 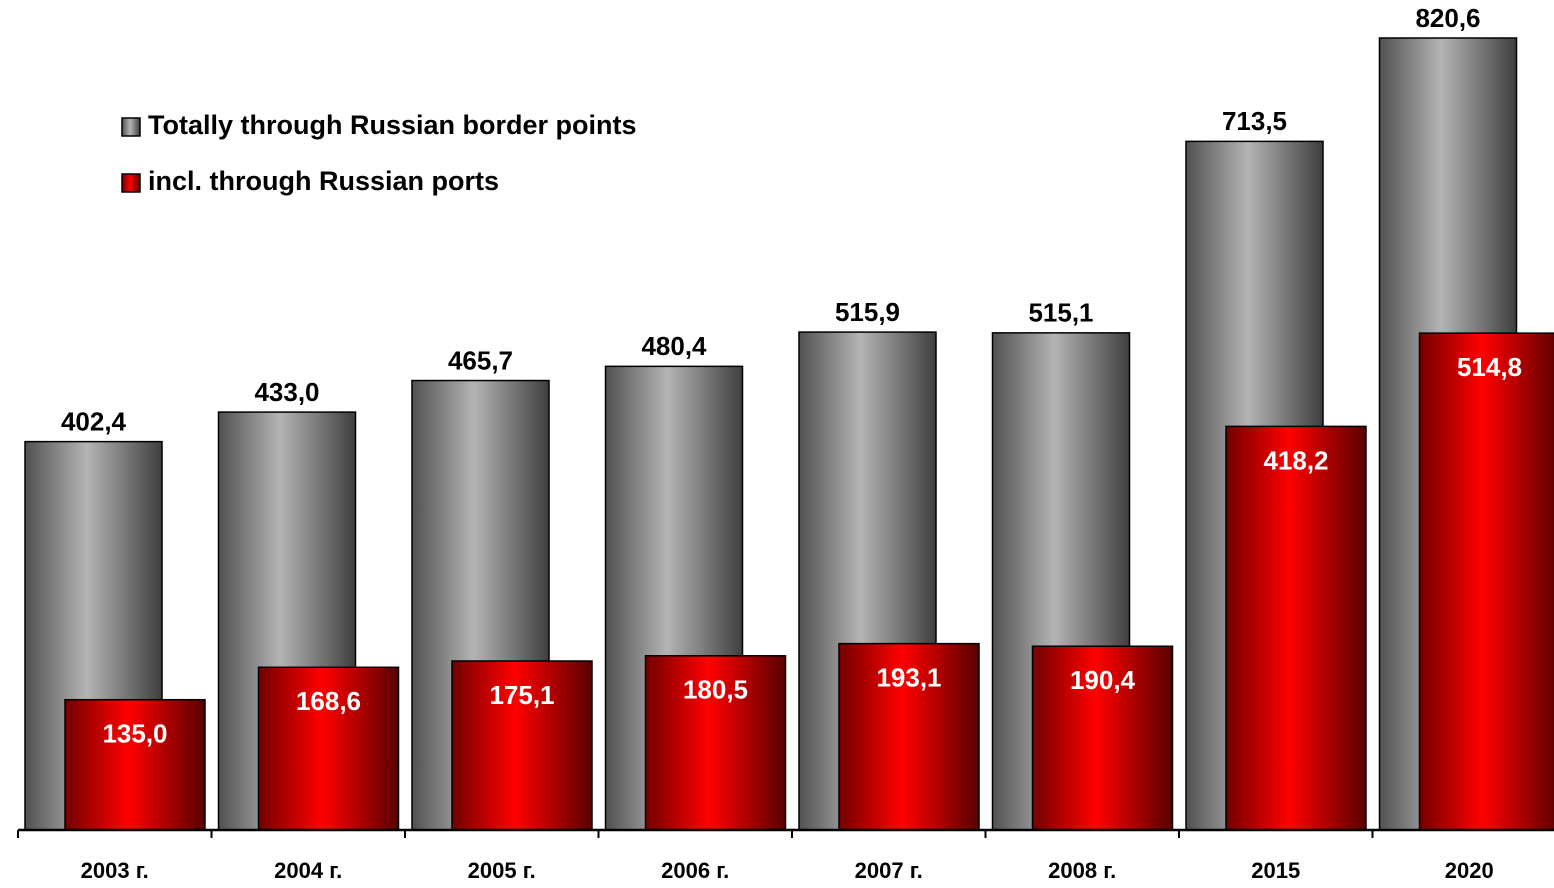 I want to click on value-label: 175,1, so click(x=521, y=695).